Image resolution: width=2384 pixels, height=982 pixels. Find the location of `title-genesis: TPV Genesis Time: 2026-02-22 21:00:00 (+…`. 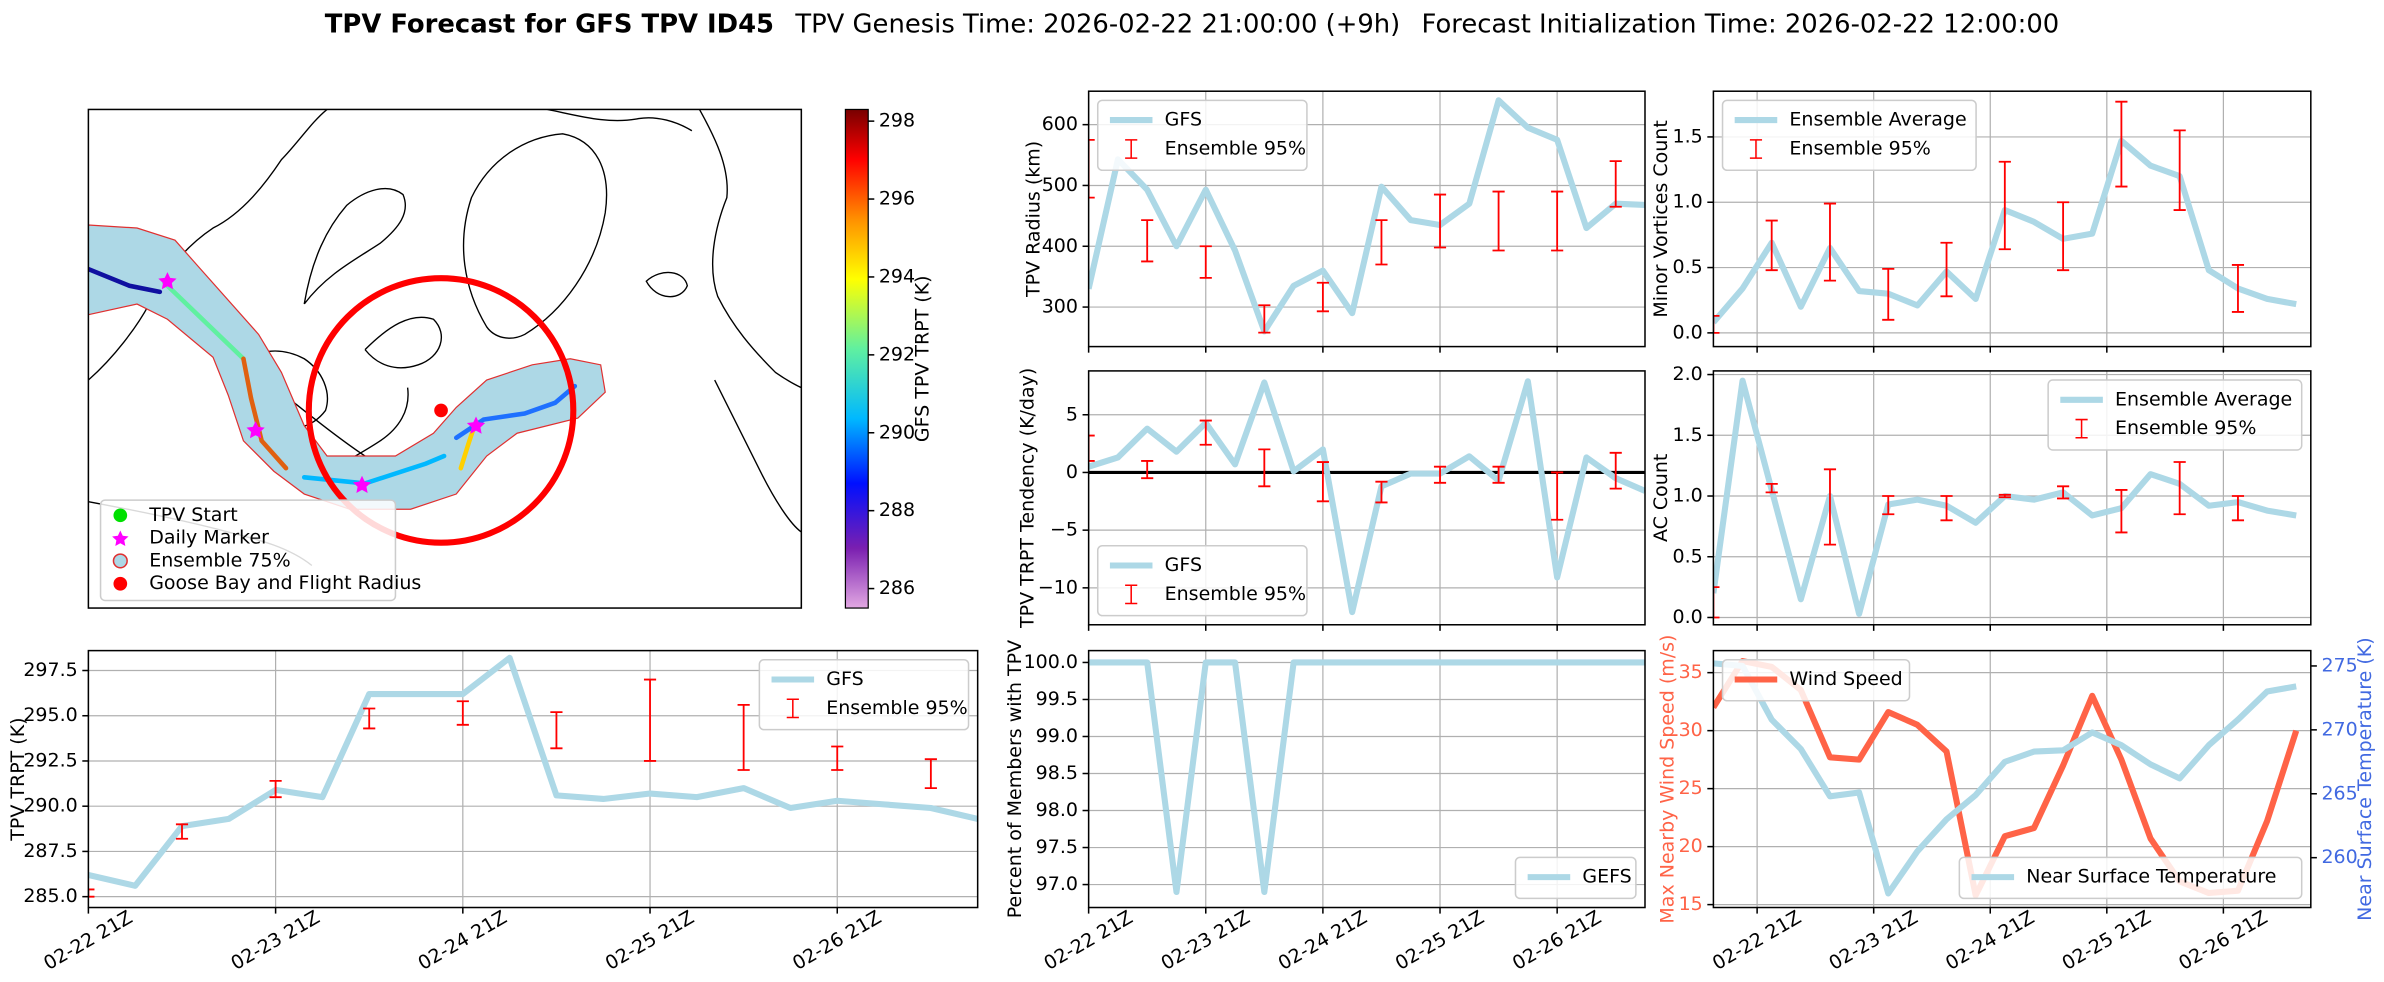

title-genesis: TPV Genesis Time: 2026-02-22 21:00:00 (+… is located at coordinates (1097, 24).